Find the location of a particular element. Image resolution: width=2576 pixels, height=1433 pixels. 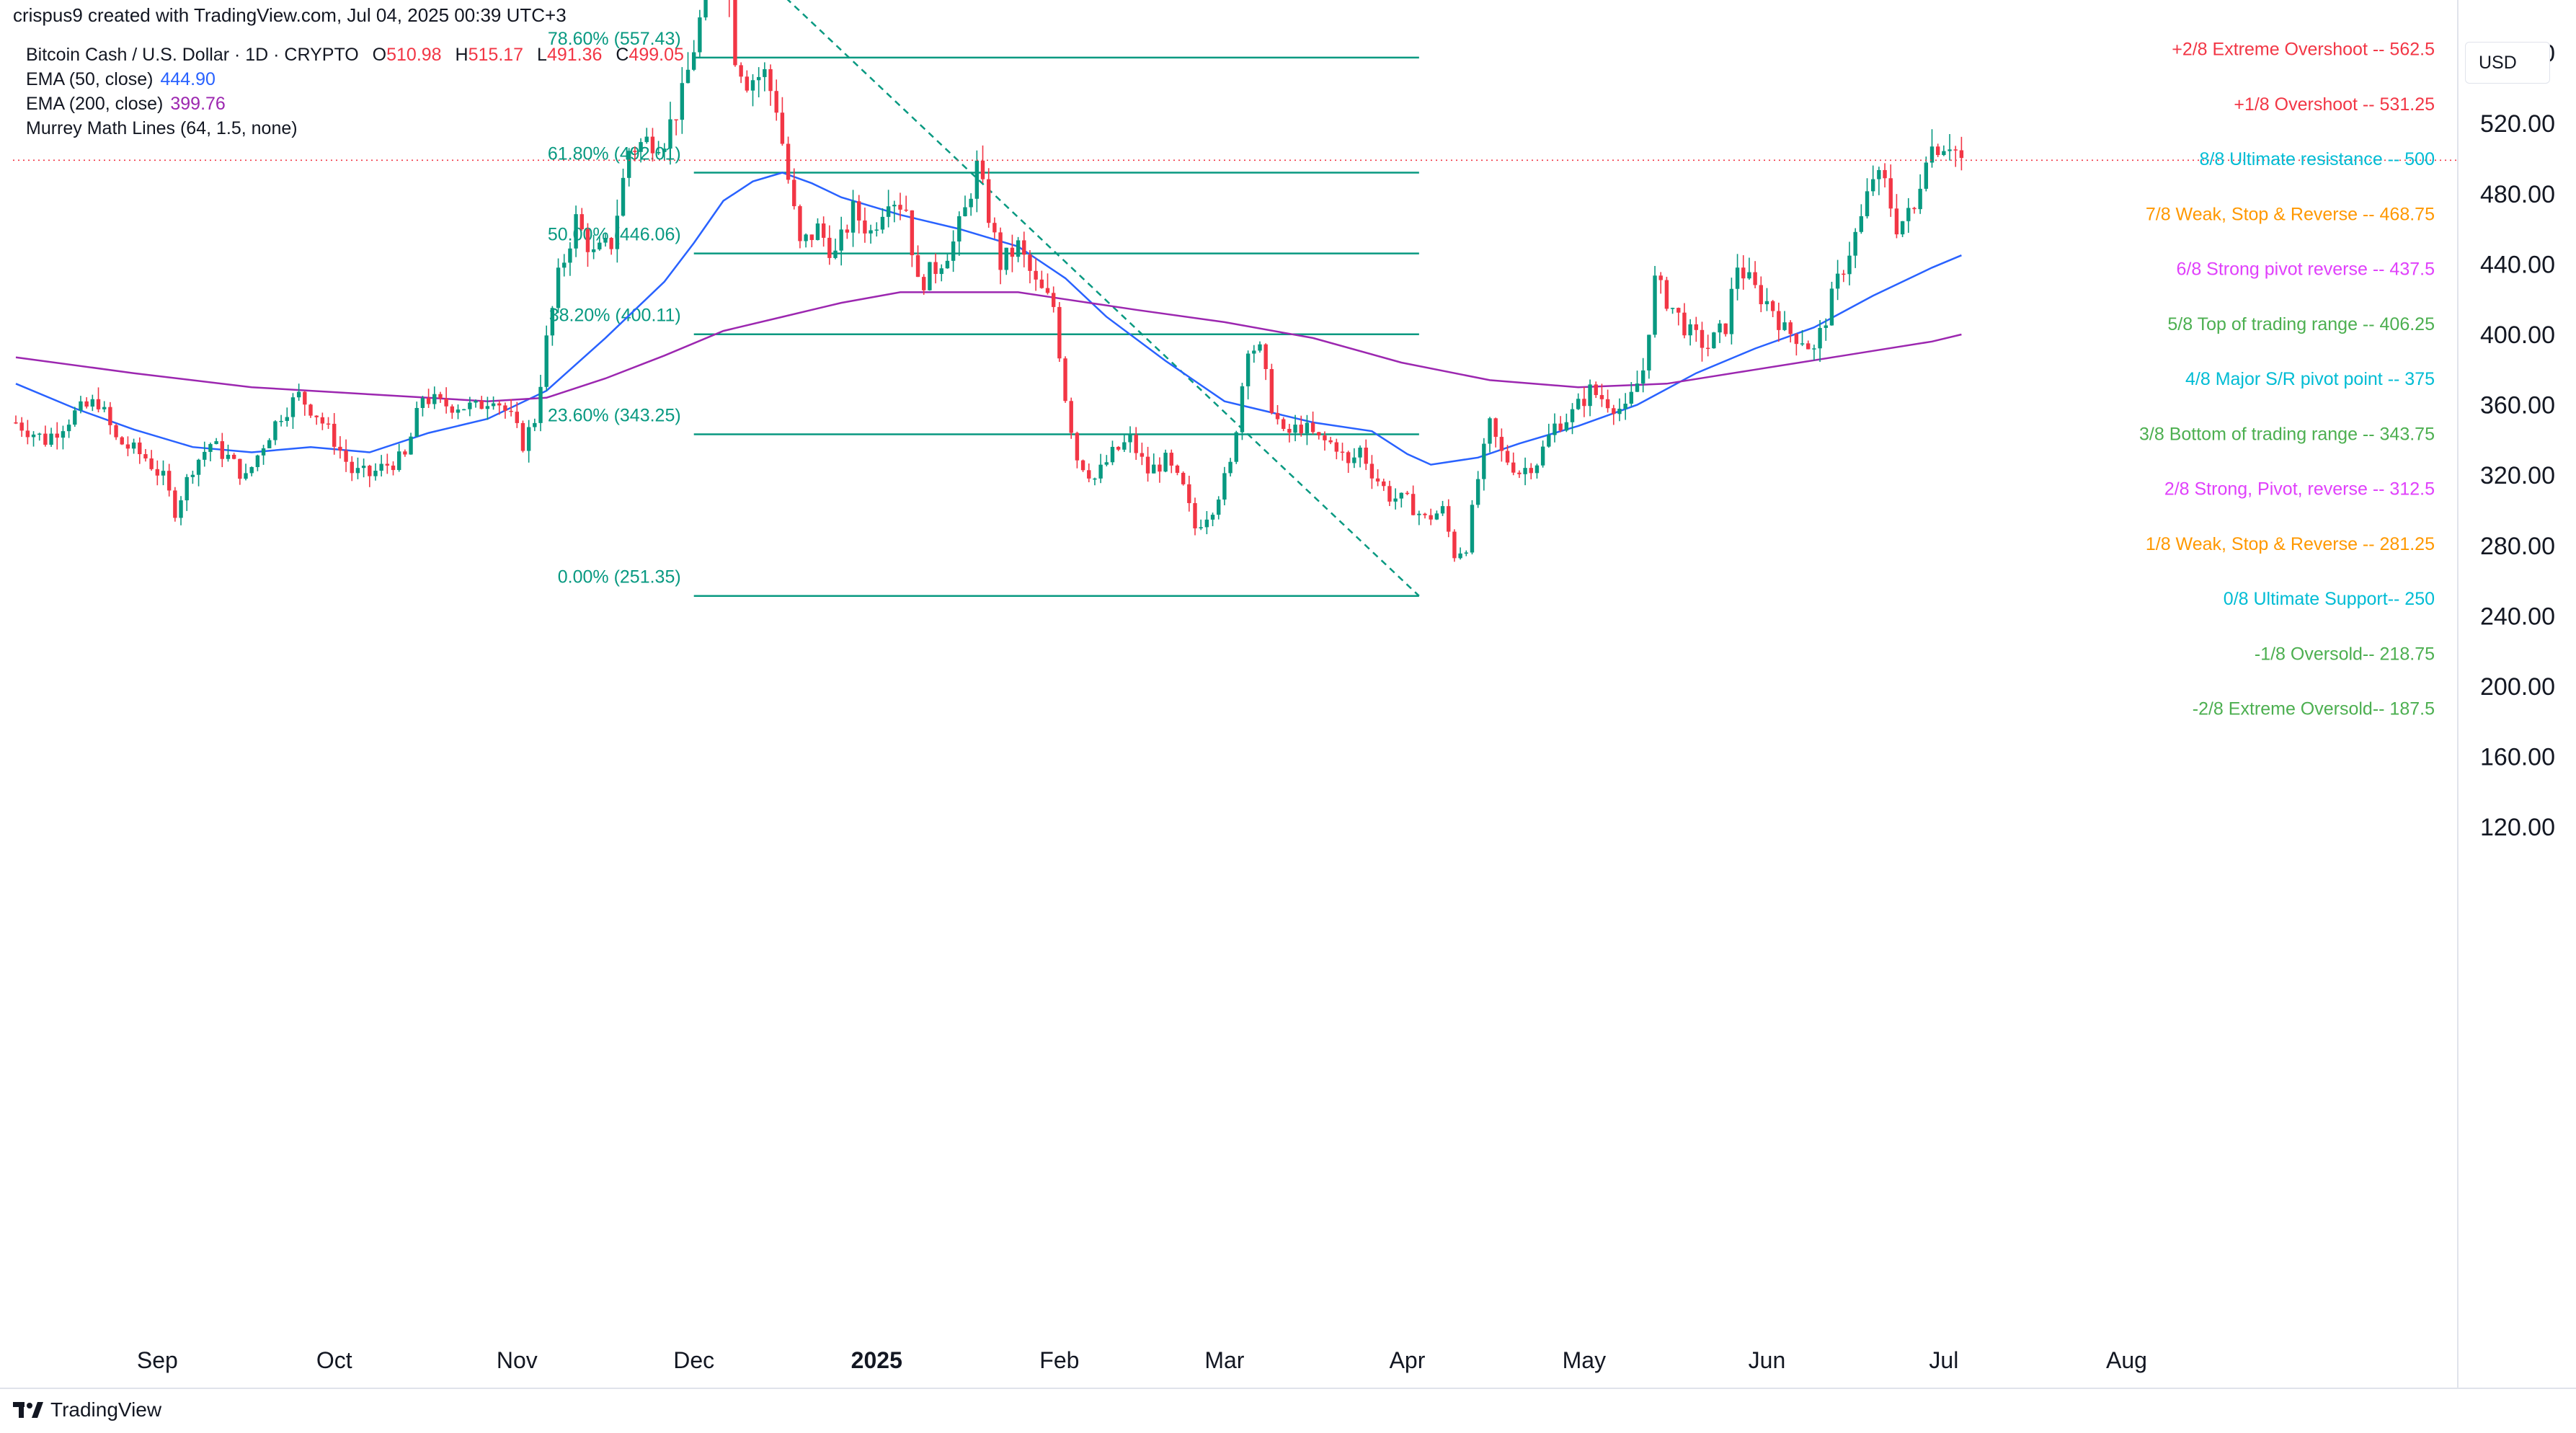

time-tick-label: 2025 is located at coordinates (876, 1360).